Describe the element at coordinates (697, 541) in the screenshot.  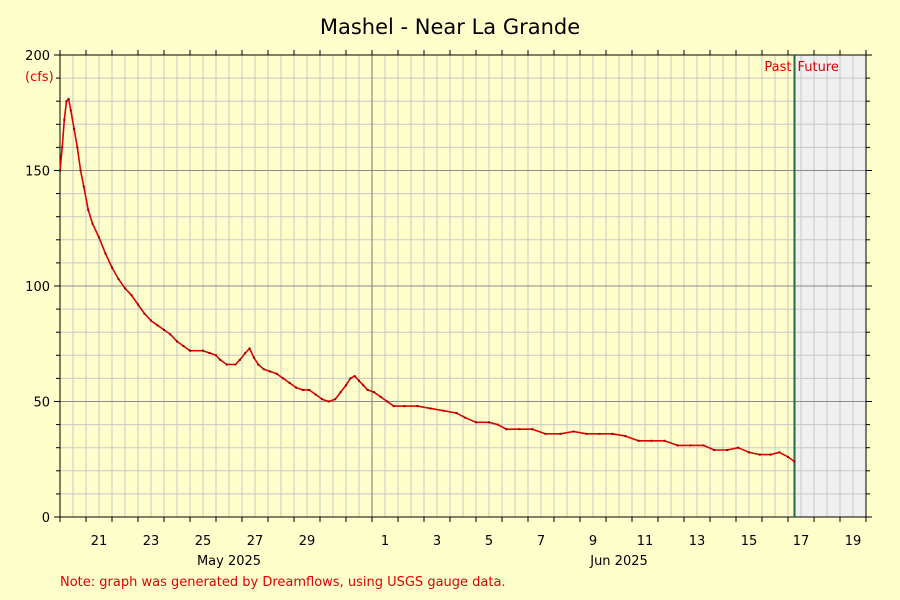
I see `x-tick-label: 13` at that location.